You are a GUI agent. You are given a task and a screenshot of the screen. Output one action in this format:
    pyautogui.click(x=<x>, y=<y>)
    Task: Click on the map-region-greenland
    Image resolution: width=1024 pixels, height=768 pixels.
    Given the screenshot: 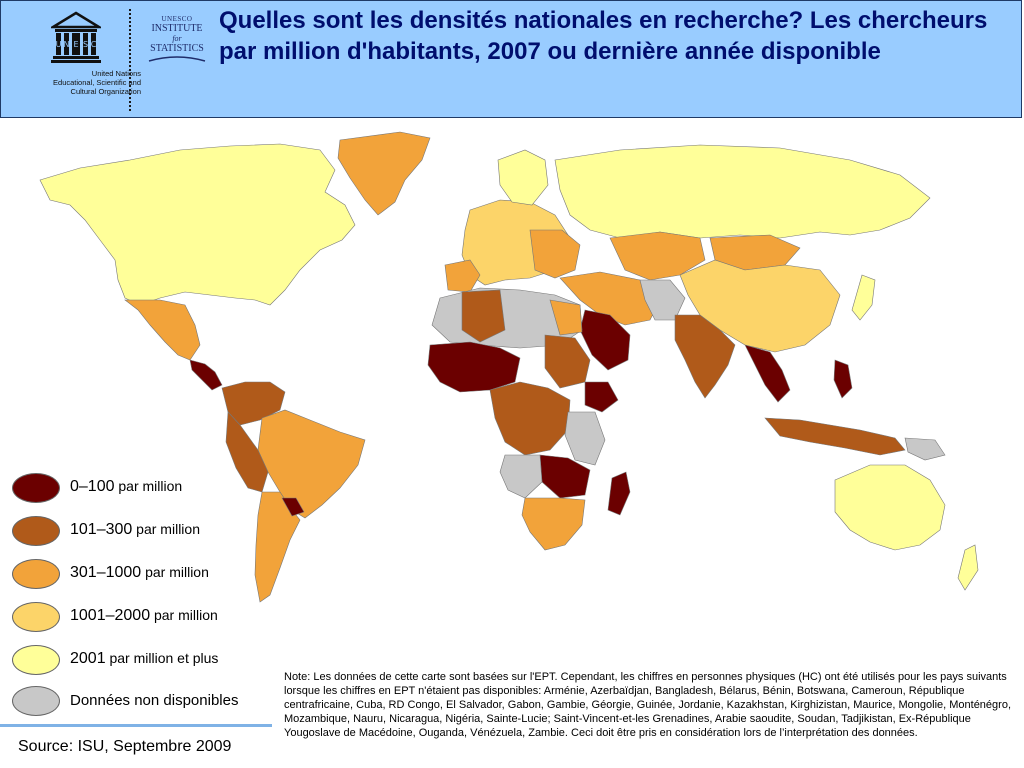 What is the action you would take?
    pyautogui.click(x=384, y=173)
    